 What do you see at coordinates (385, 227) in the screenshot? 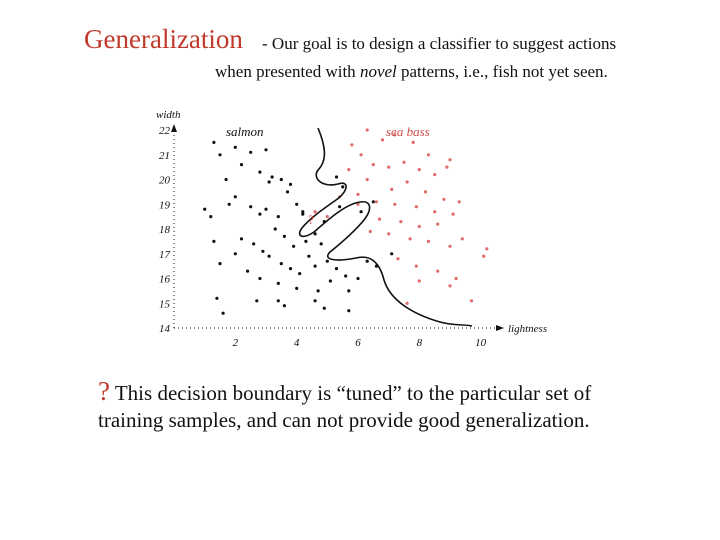
I see `decision-boundary` at bounding box center [385, 227].